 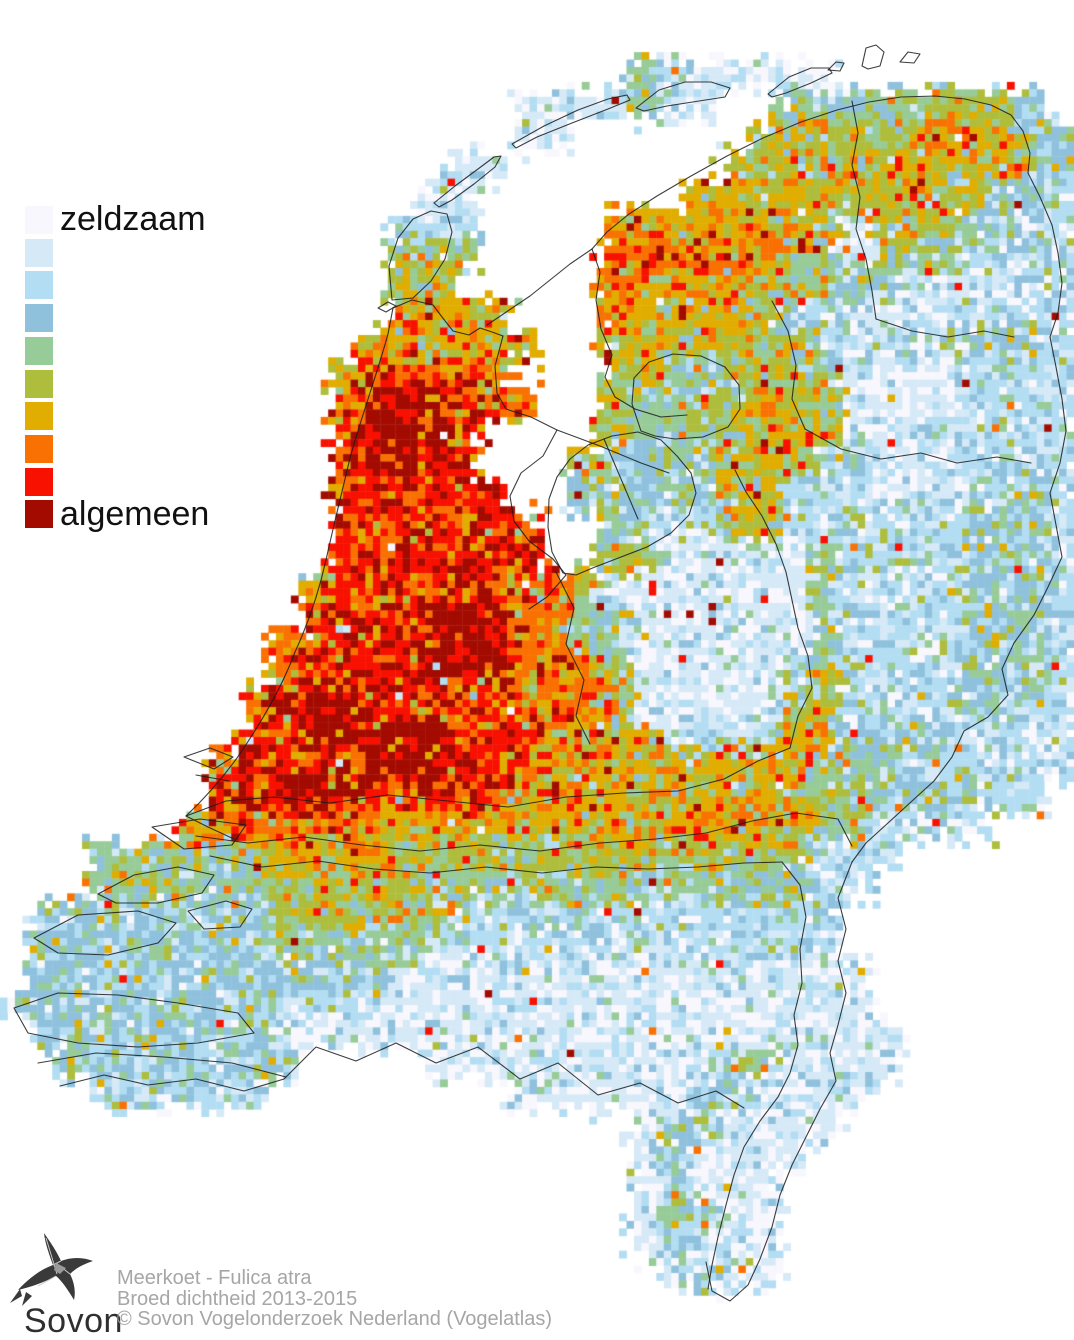 I want to click on sovon-logo: Sovon, so click(x=66, y=1285).